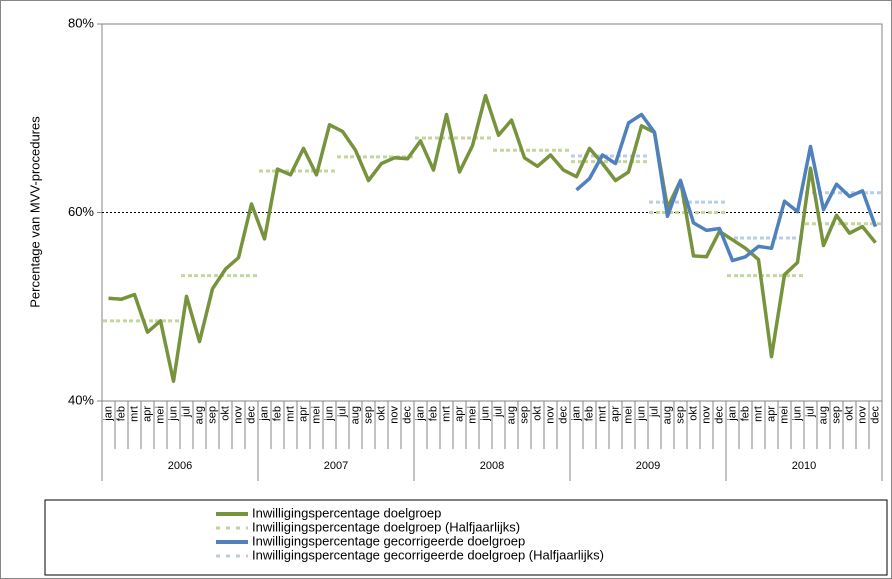  What do you see at coordinates (180, 466) in the screenshot?
I see `x-group-label: 2006` at bounding box center [180, 466].